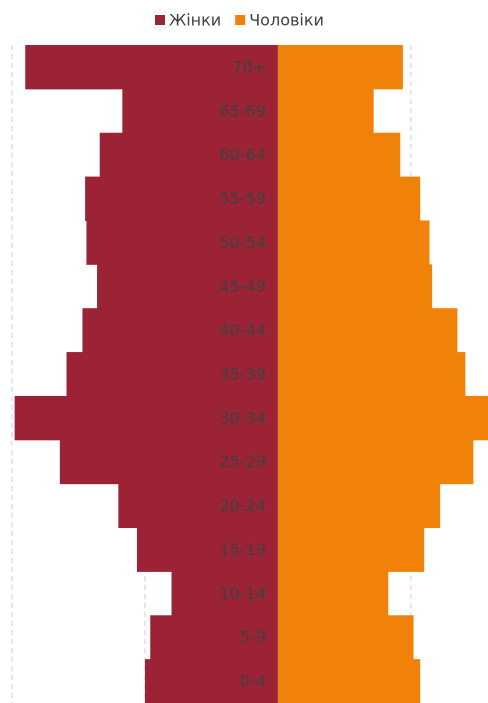 This screenshot has height=703, width=488. I want to click on category-label: 0-4, so click(253, 681).